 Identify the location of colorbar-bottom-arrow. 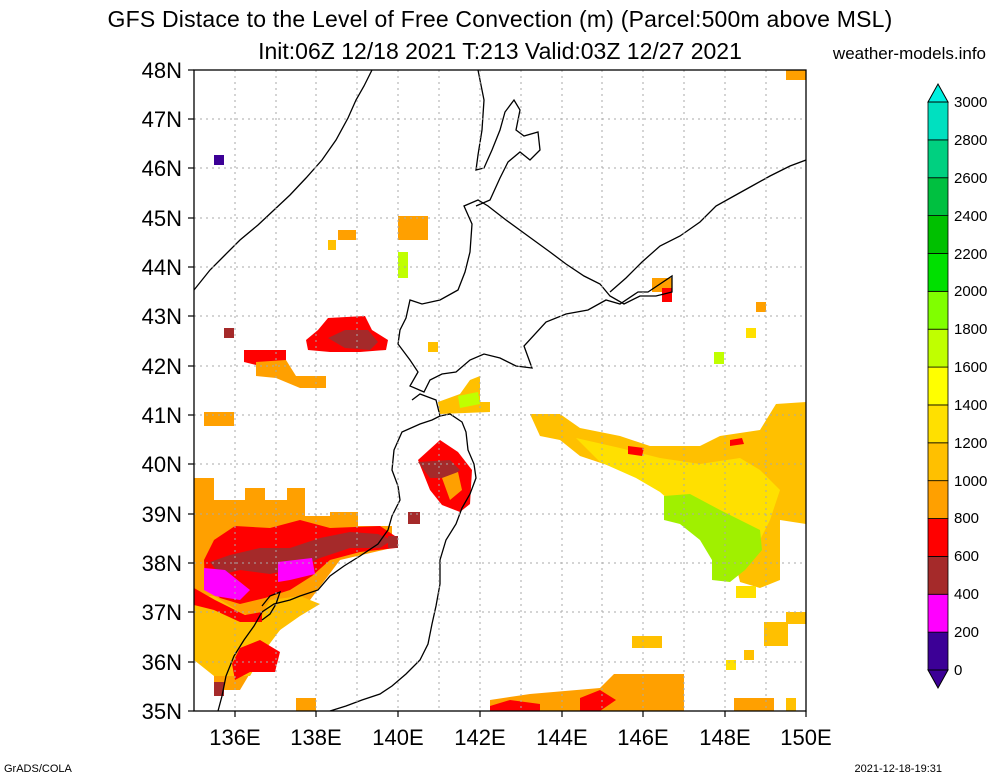
(938, 679).